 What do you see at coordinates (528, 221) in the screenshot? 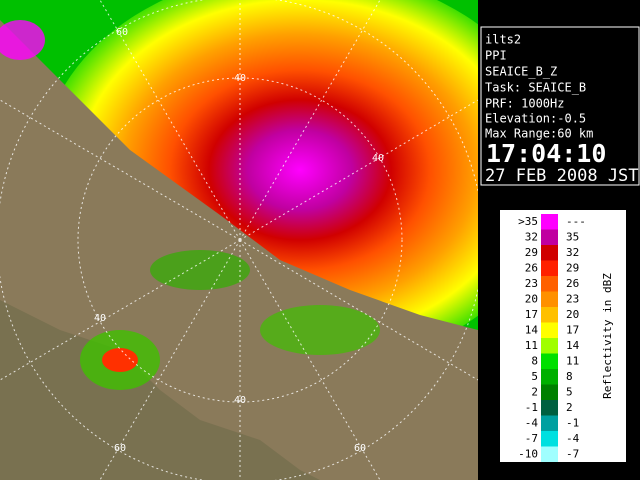
I see `legend-low: >35` at bounding box center [528, 221].